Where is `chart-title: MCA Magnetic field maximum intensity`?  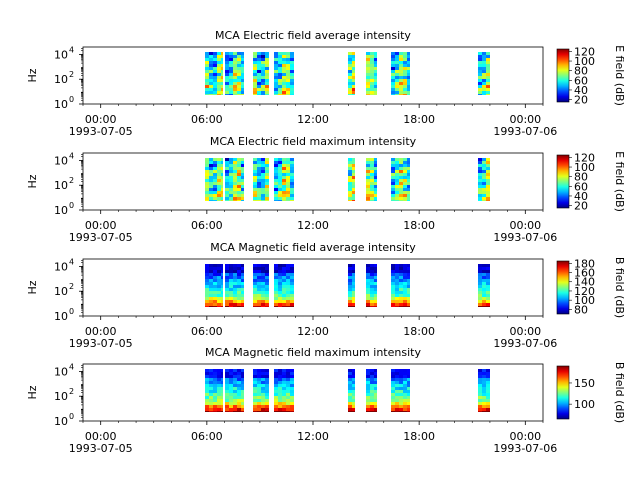
chart-title: MCA Magnetic field maximum intensity is located at coordinates (313, 352).